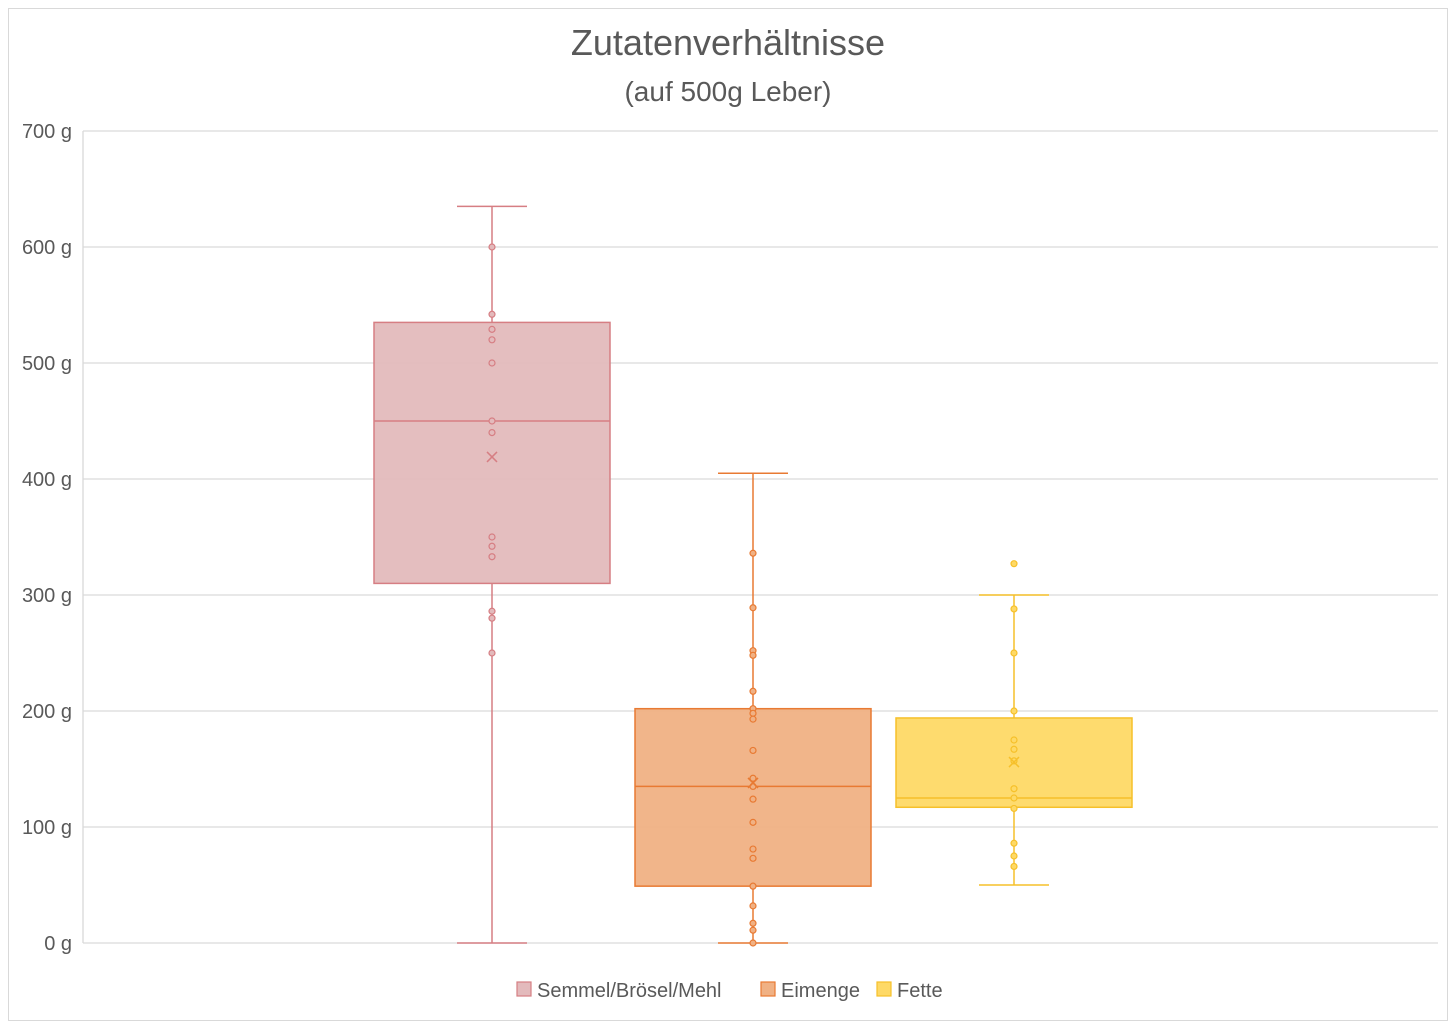 The width and height of the screenshot is (1456, 1029). Describe the element at coordinates (53, 538) in the screenshot. I see `y-axis: 0 g 100 g 200 g 300 g 400 g 500 g 600 g 700 g` at that location.